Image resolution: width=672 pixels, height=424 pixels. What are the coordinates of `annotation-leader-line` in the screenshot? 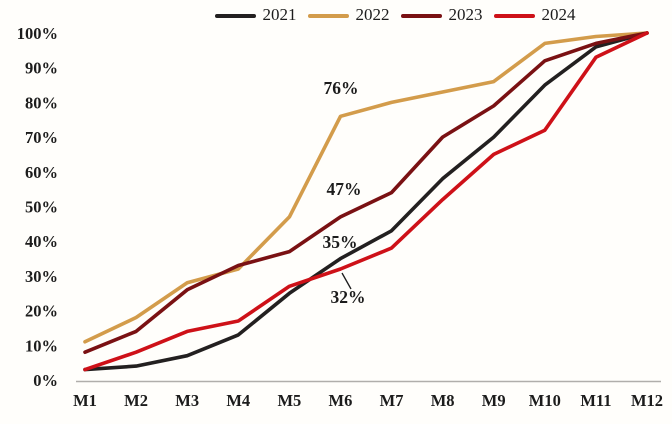 It's located at (346, 281).